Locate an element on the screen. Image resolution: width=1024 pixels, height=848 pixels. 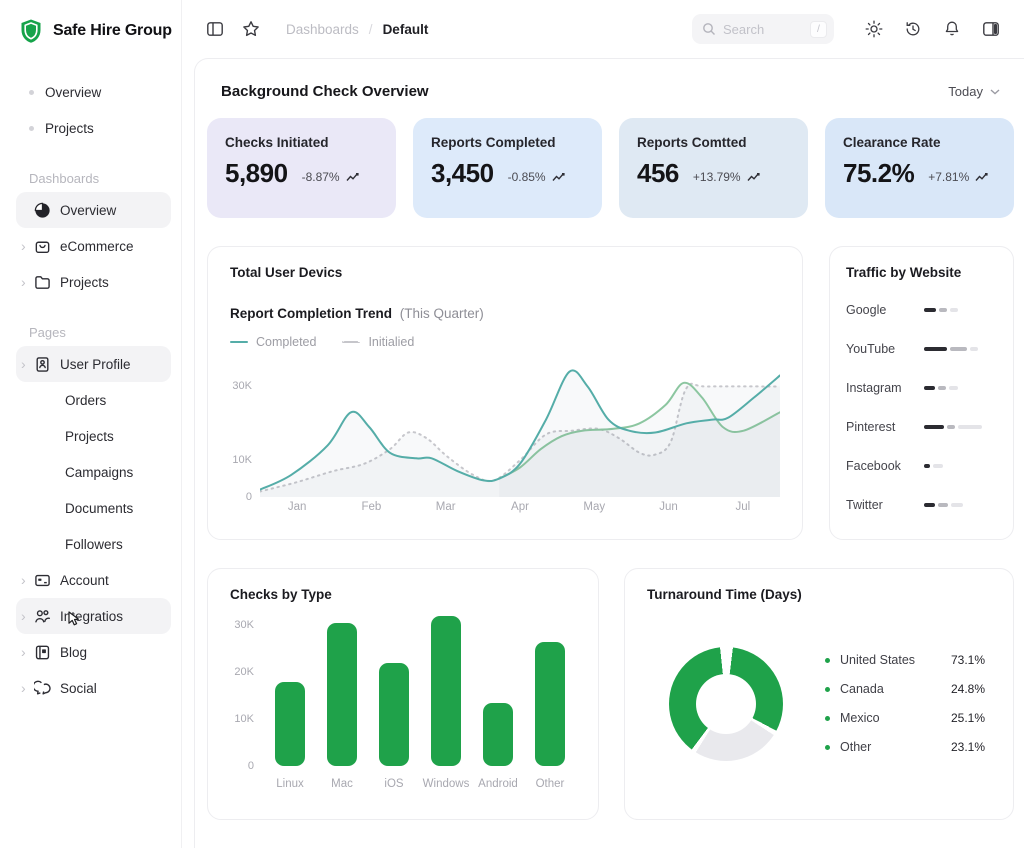
trend-arrow-icon is located at coordinates (558, 177).